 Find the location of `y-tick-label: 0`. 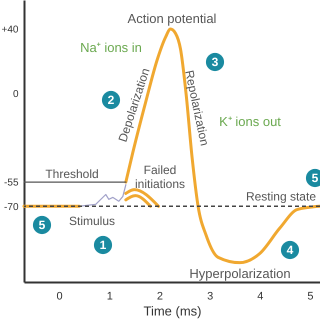

y-tick-label: 0 is located at coordinates (15, 94).